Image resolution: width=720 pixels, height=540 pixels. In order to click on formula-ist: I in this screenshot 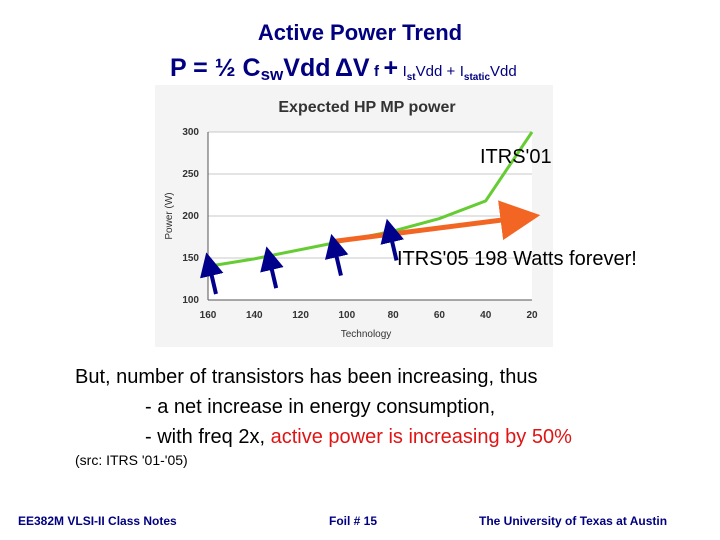, I will do `click(404, 71)`.